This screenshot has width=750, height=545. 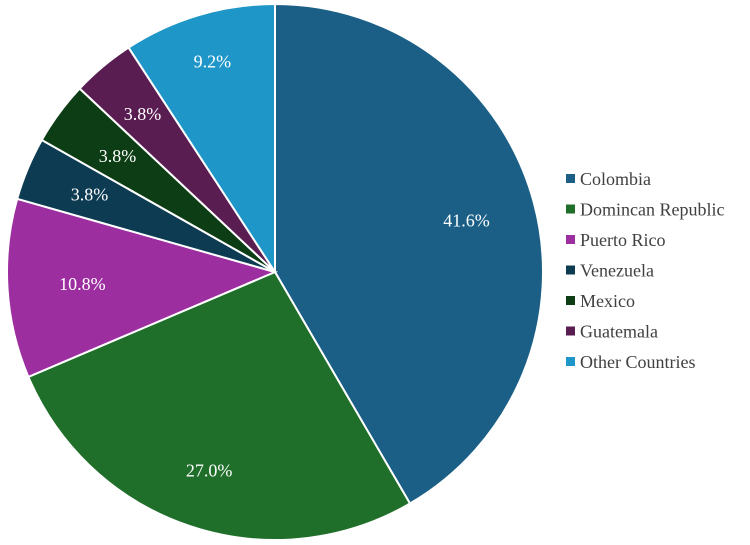 What do you see at coordinates (213, 61) in the screenshot?
I see `data-label-other-countries: 9.2%` at bounding box center [213, 61].